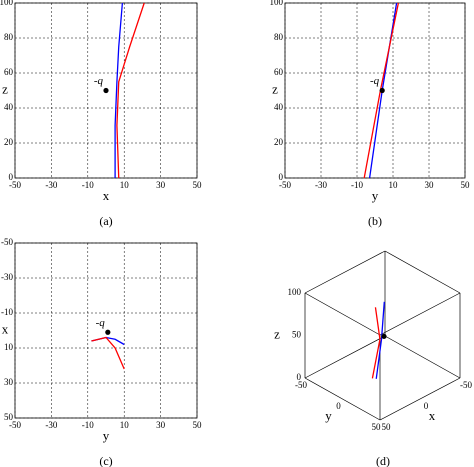 The height and width of the screenshot is (467, 474). Describe the element at coordinates (383, 460) in the screenshot. I see `caption: (d)` at that location.